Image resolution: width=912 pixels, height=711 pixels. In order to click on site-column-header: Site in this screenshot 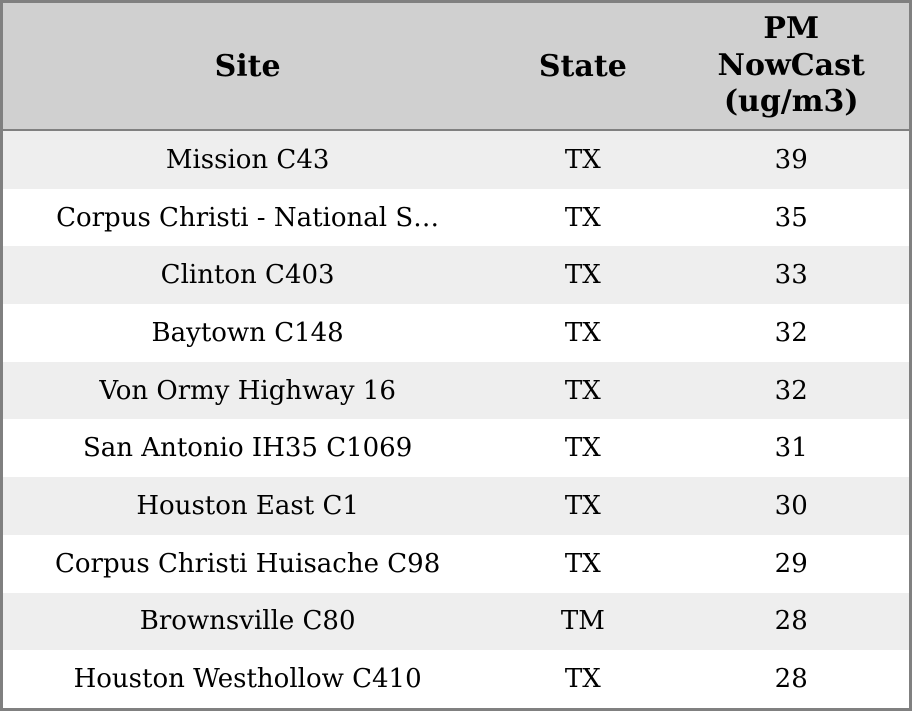, I will do `click(248, 67)`.